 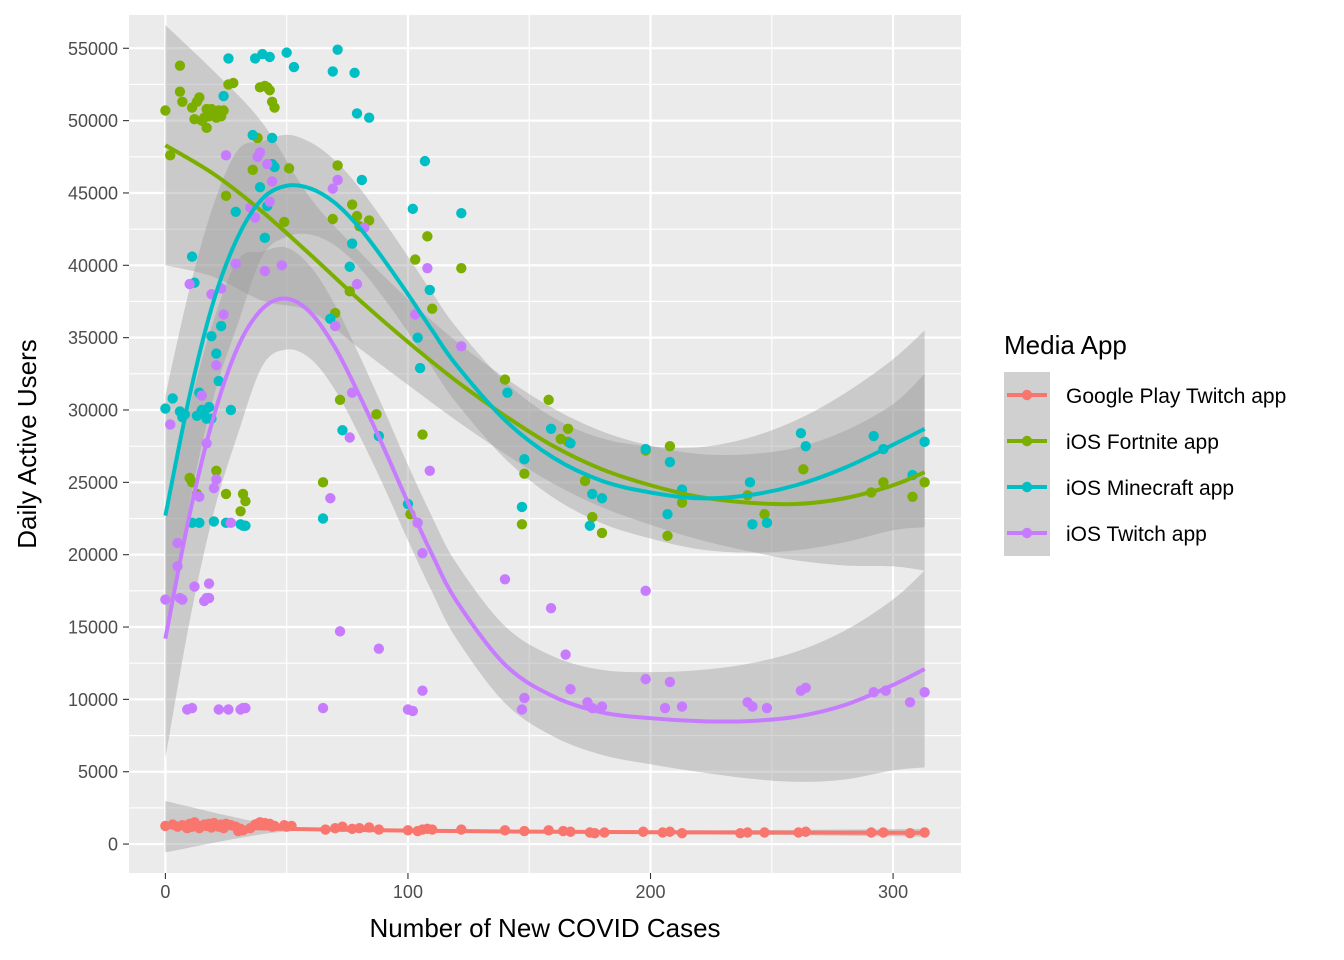 I want to click on y-tick-label: 0, so click(x=113, y=845).